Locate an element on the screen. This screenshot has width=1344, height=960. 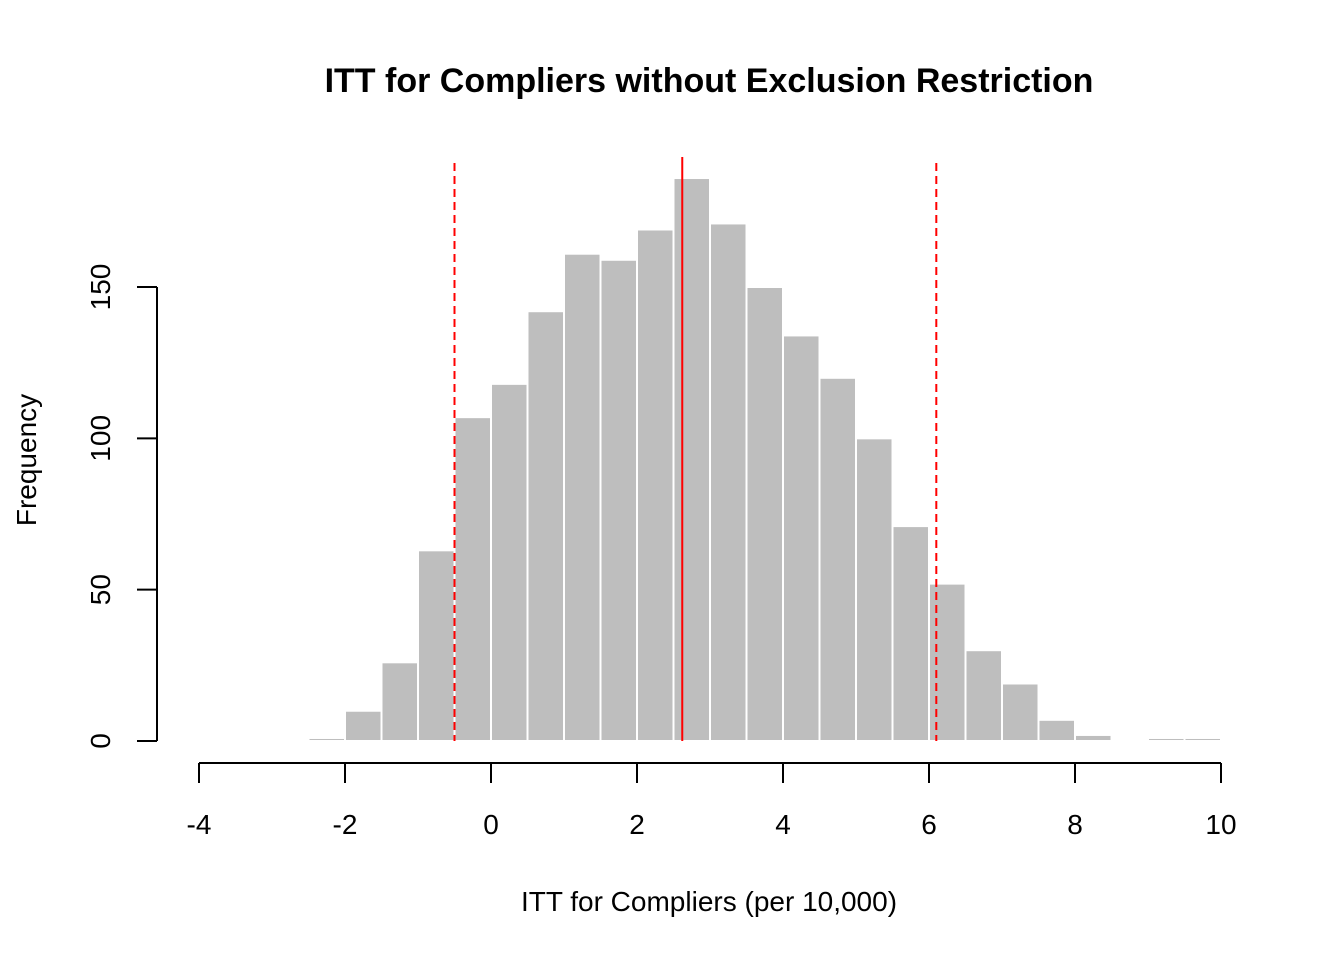
x-tick-label: 10 is located at coordinates (1220, 824).